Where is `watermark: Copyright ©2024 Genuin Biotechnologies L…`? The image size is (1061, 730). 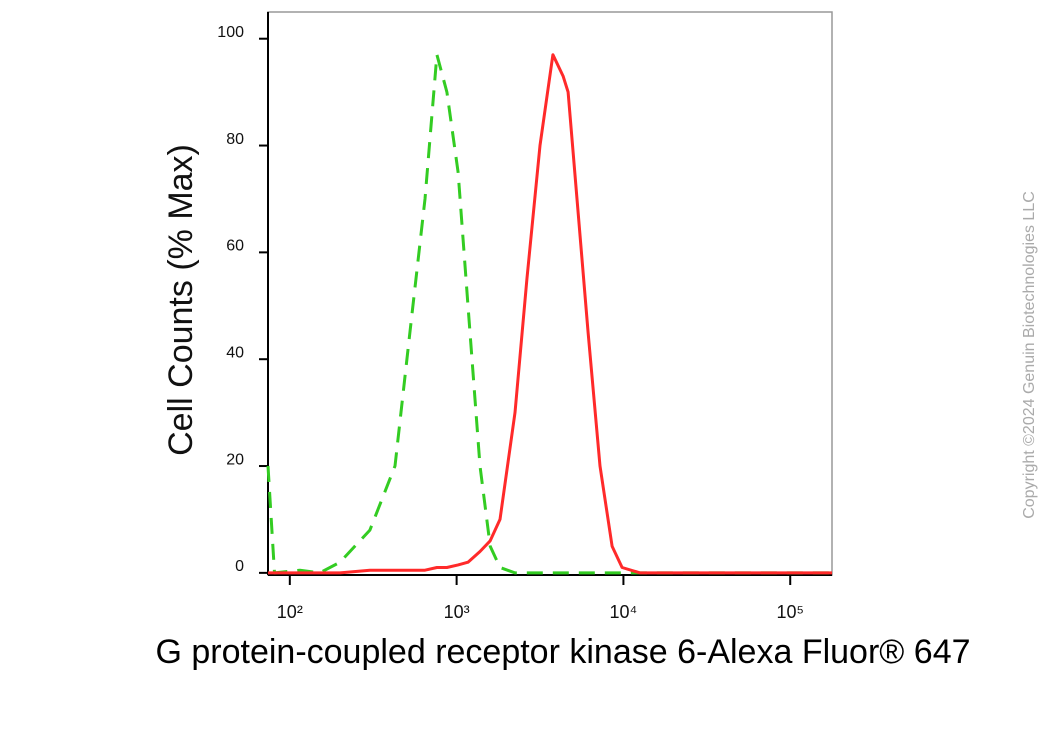
watermark: Copyright ©2024 Genuin Biotechnologies L… is located at coordinates (1029, 355).